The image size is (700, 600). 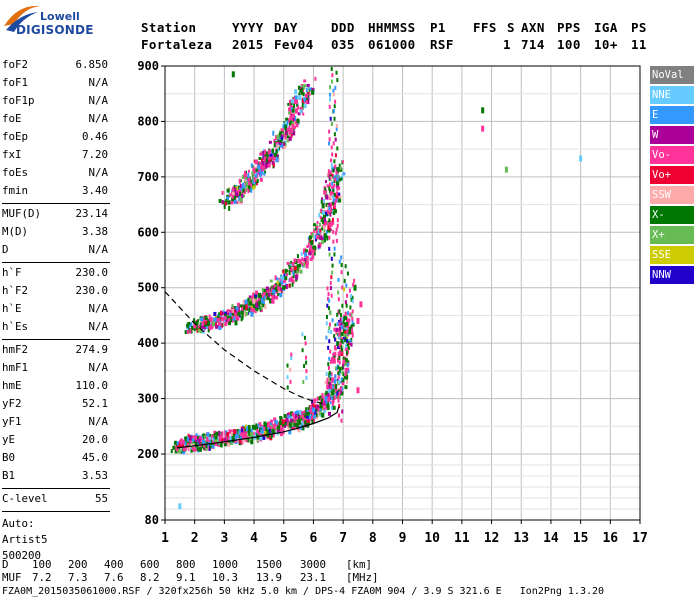 What do you see at coordinates (343, 27) in the screenshot?
I see `header-label: DDD` at bounding box center [343, 27].